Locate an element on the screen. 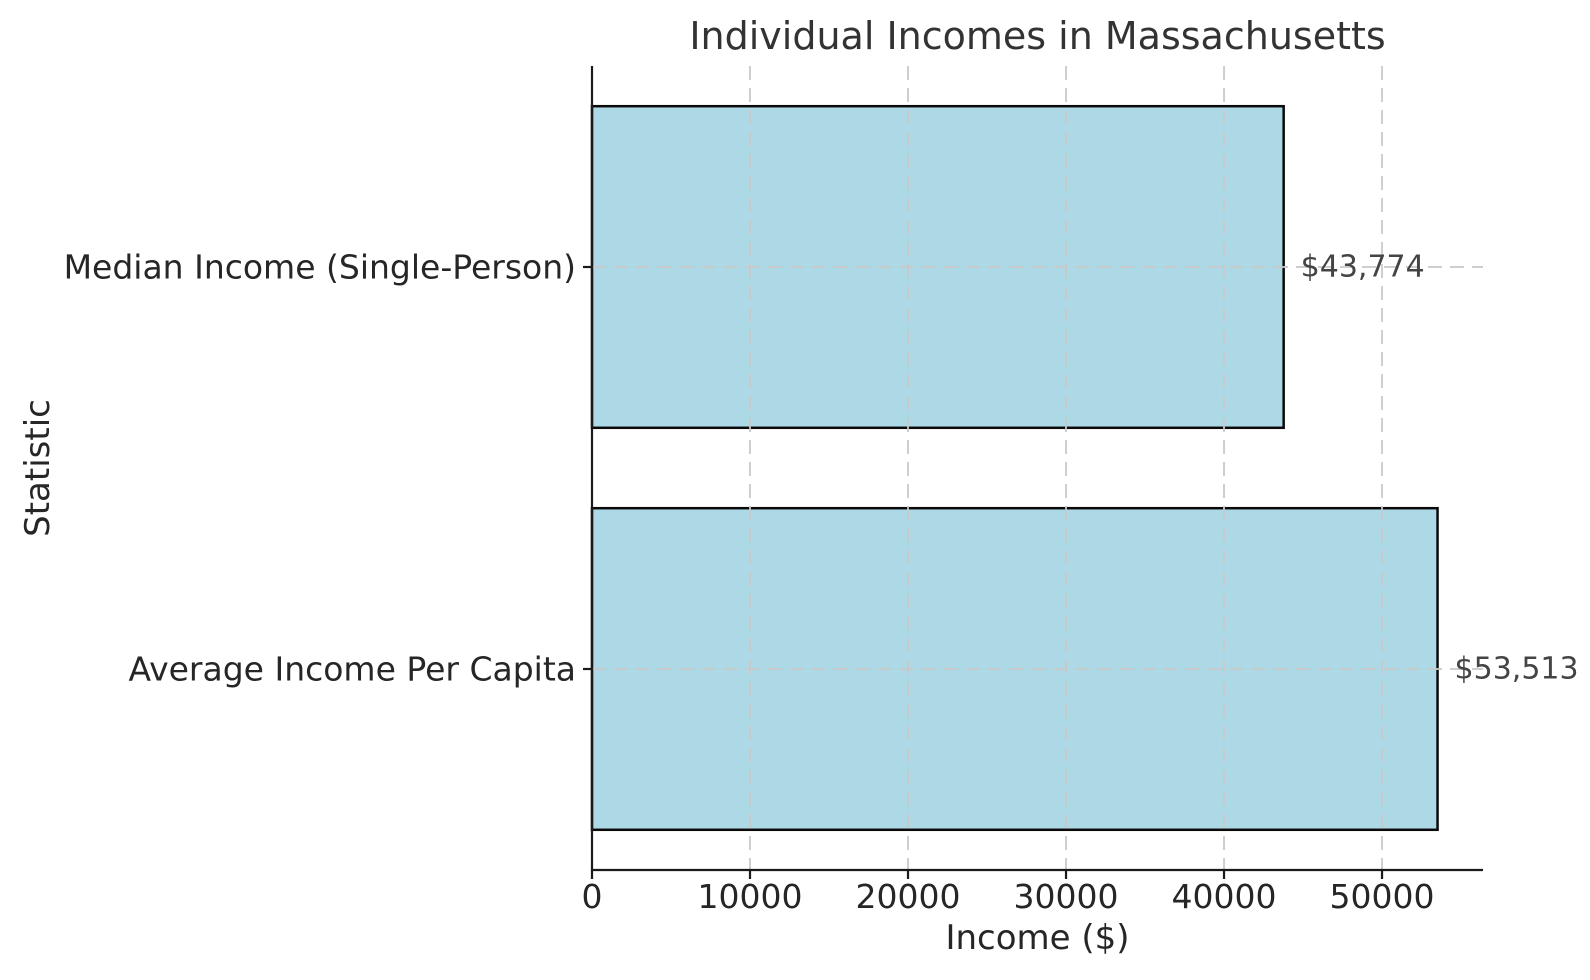 The width and height of the screenshot is (1590, 980). value-label-median-income-single-person: $43,774 is located at coordinates (1363, 267).